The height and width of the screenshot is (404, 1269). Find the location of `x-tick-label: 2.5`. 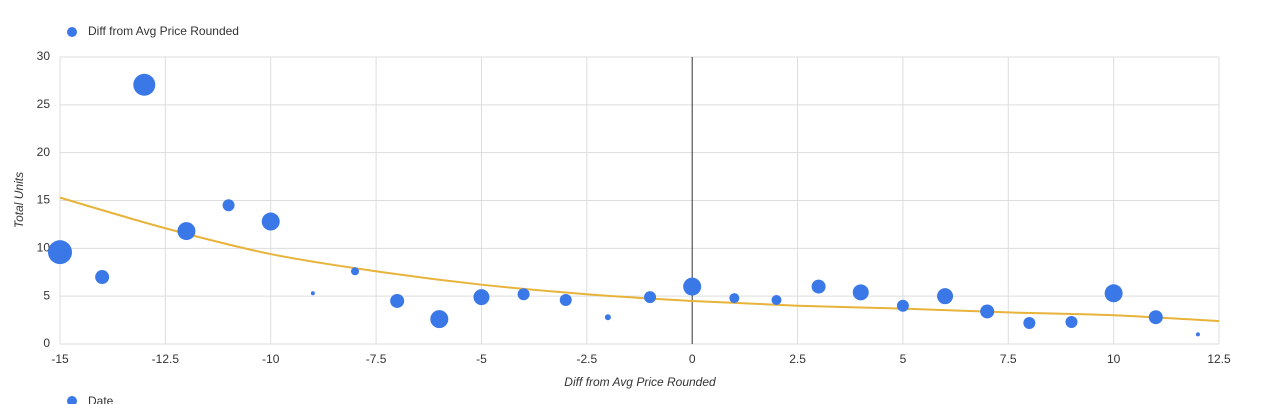

x-tick-label: 2.5 is located at coordinates (797, 359).